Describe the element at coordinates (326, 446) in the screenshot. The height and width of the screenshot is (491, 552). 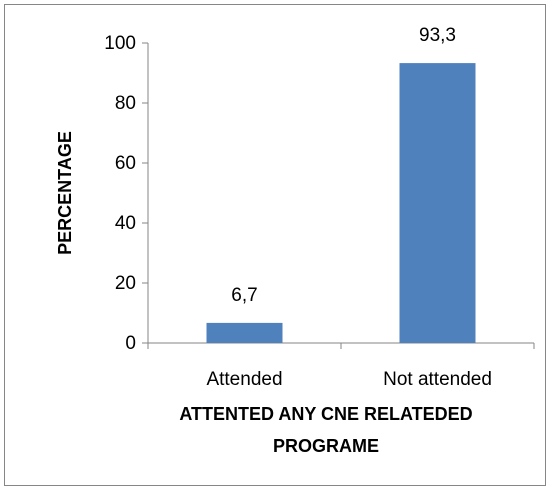
I see `x-axis-title-line-2: PROGRAME` at that location.